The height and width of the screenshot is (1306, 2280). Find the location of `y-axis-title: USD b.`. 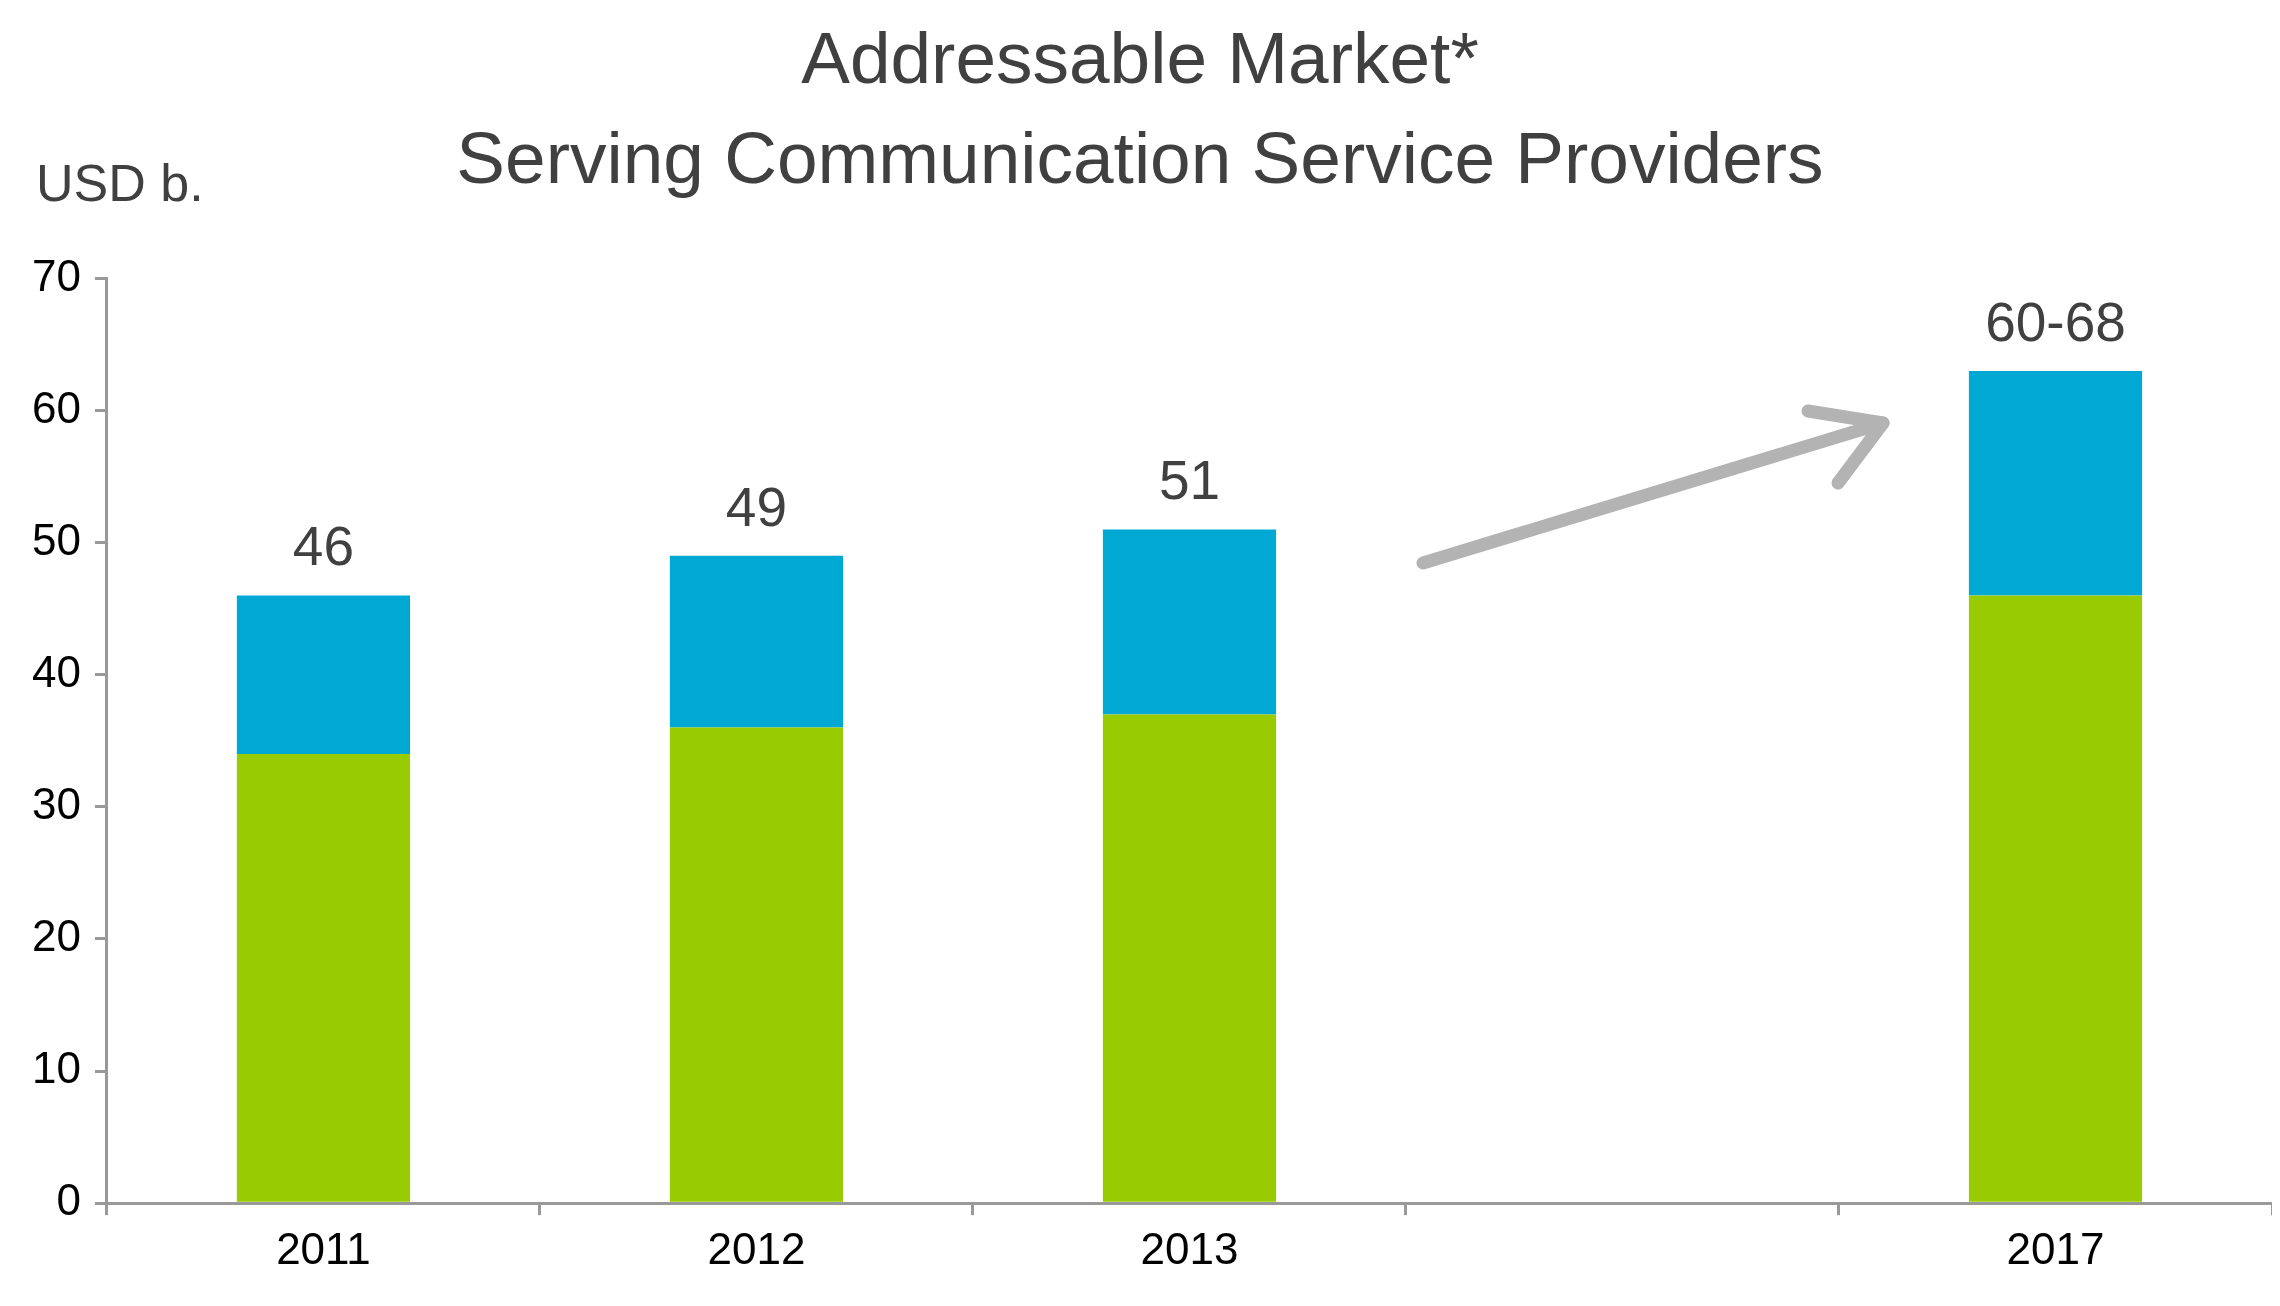

y-axis-title: USD b. is located at coordinates (120, 183).